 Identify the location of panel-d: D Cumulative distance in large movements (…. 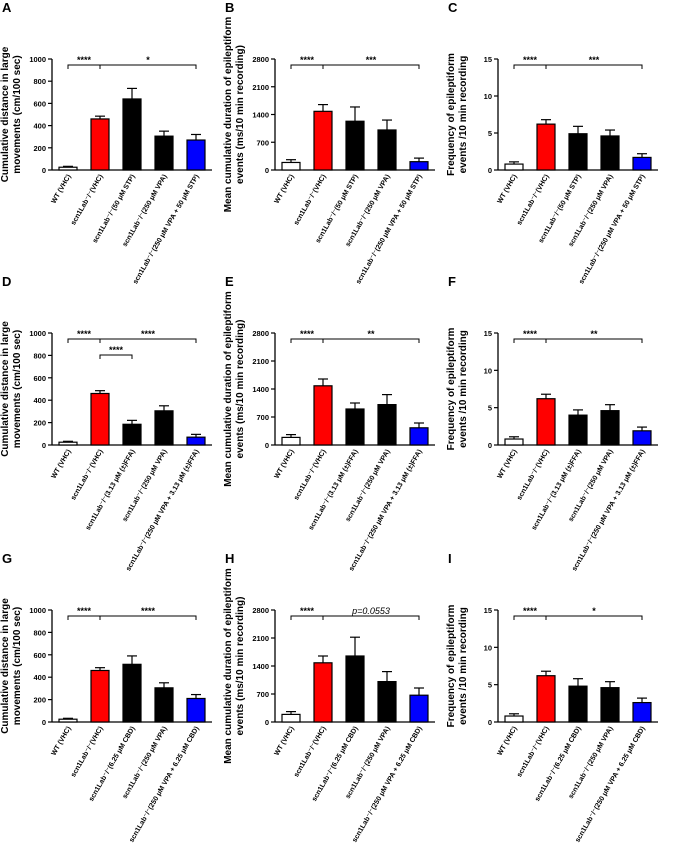
(106, 423).